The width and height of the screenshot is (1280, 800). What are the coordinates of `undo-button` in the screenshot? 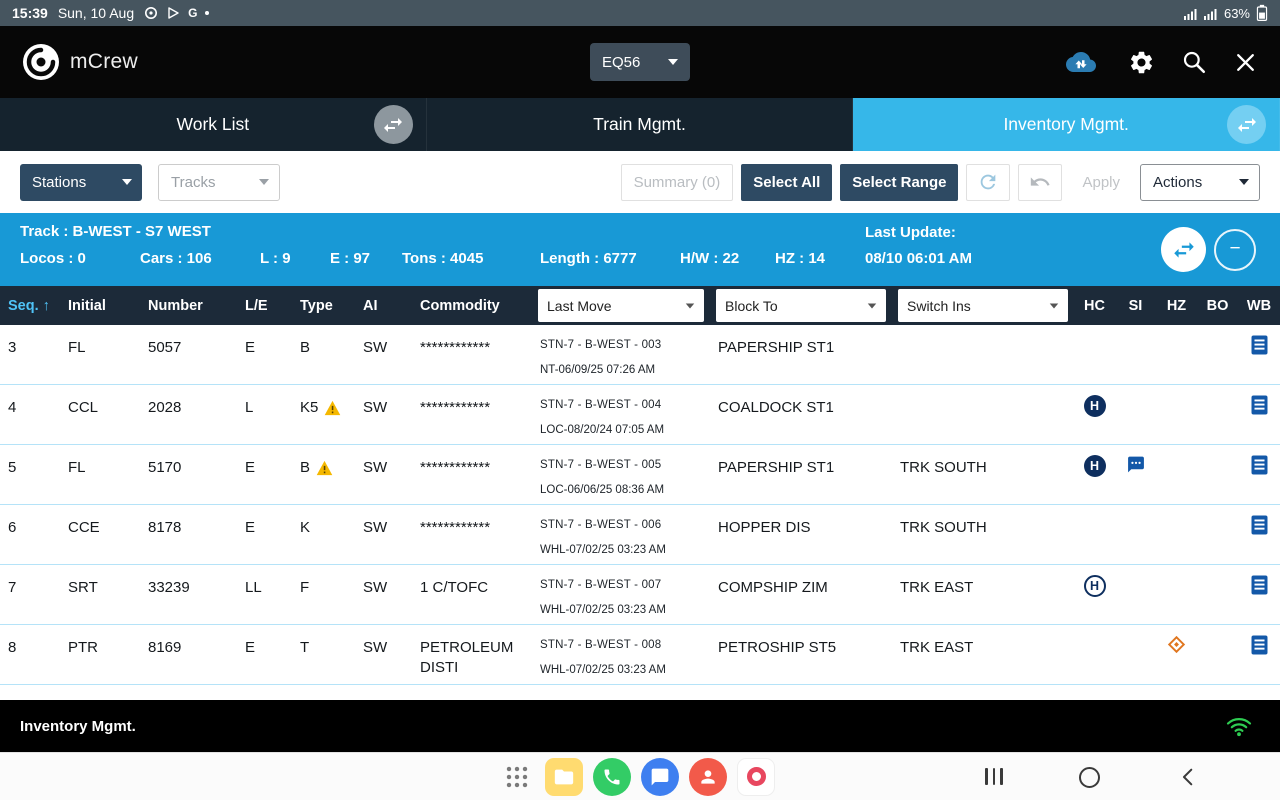 It's located at (1040, 182).